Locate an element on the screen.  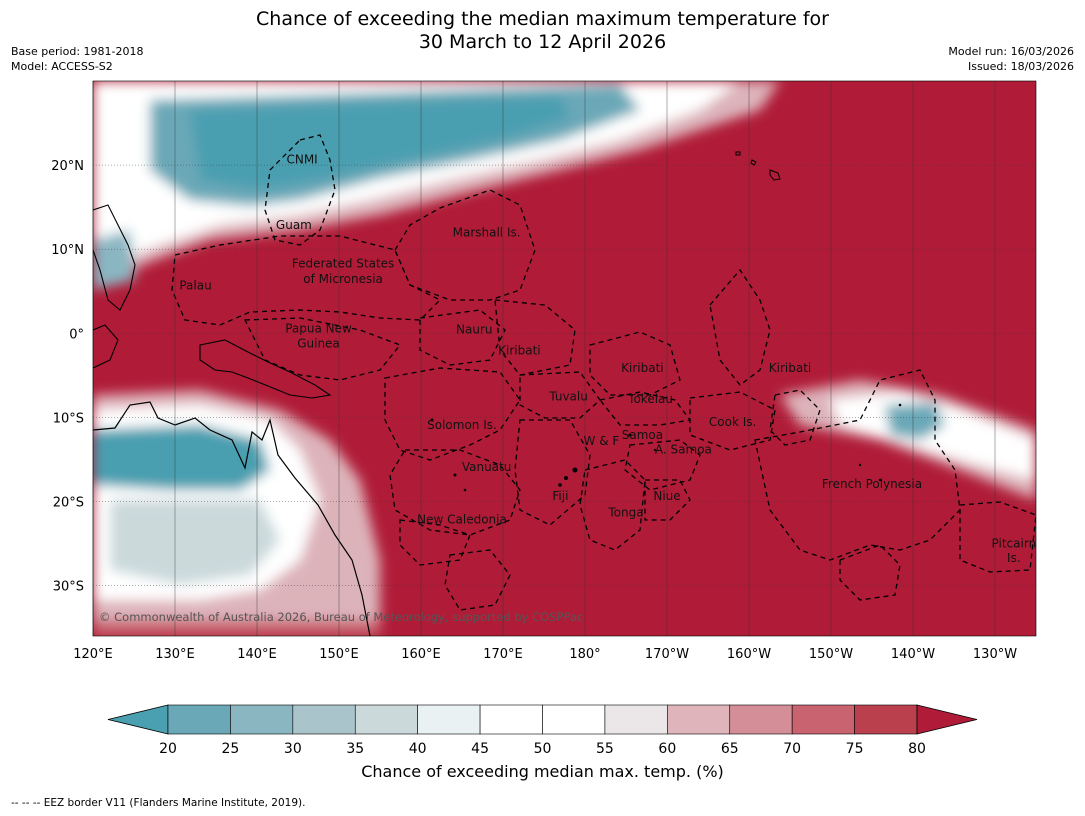
region-label: Nauru is located at coordinates (474, 329).